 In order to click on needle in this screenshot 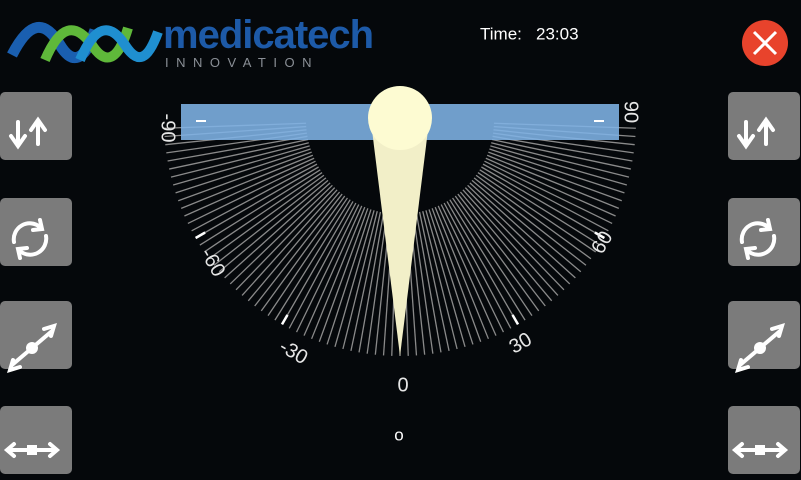, I will do `click(400, 221)`.